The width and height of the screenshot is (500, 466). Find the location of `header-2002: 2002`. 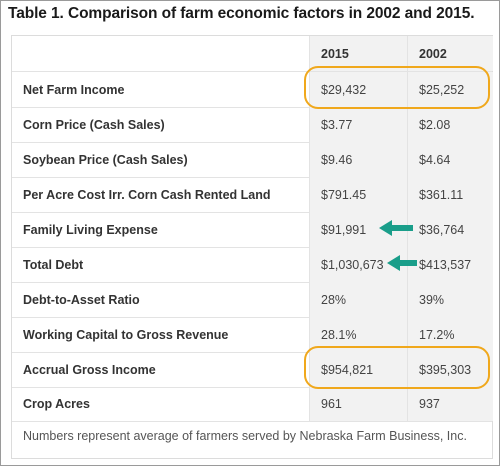

header-2002: 2002 is located at coordinates (433, 53).